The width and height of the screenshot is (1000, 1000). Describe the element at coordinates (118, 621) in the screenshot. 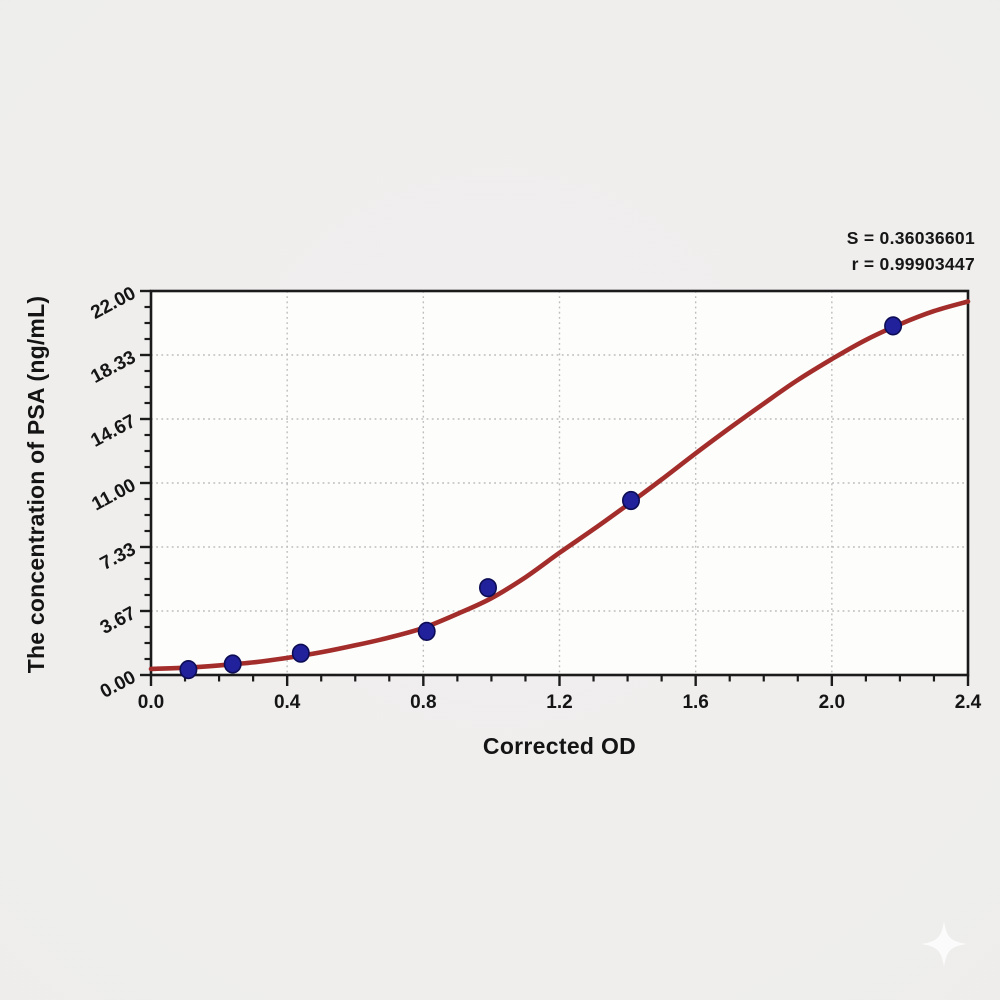

I see `y-tick-label: 3.67` at that location.